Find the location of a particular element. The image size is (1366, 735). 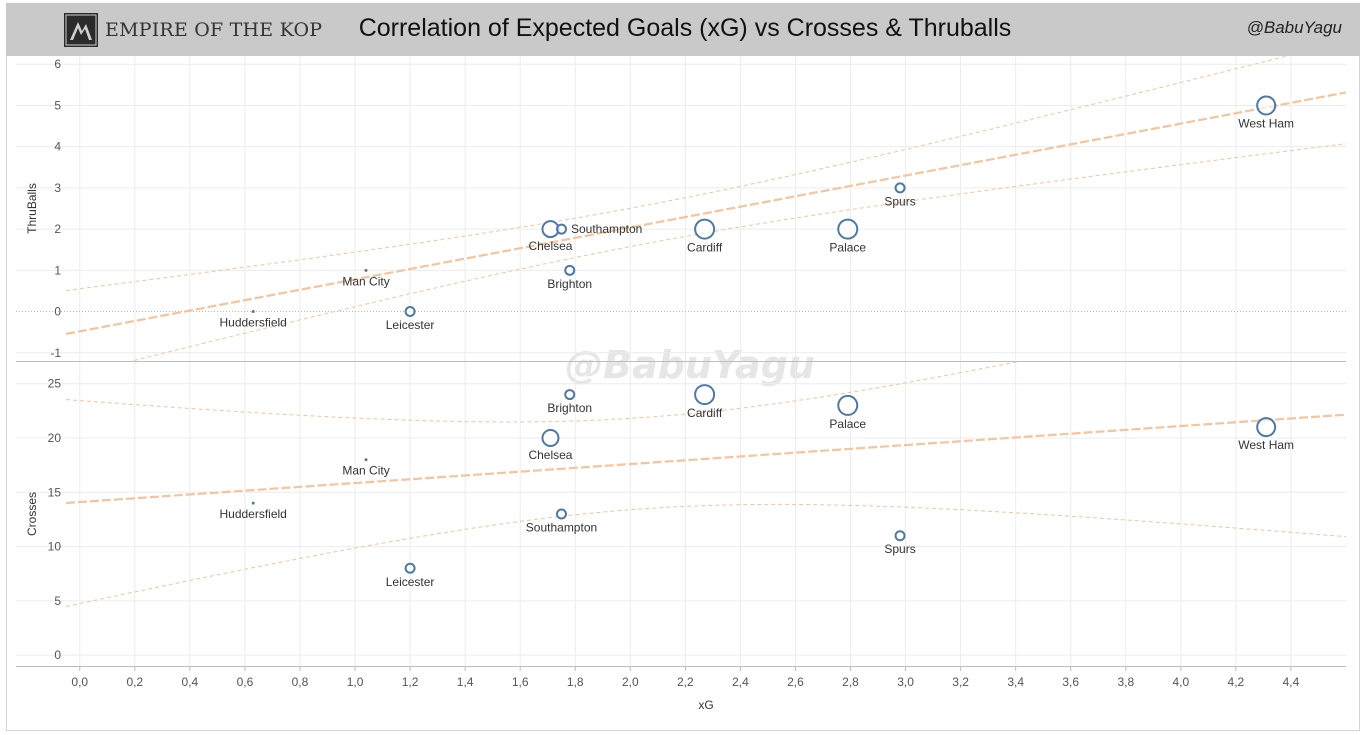

x-tick-label: 2,2 is located at coordinates (685, 682).